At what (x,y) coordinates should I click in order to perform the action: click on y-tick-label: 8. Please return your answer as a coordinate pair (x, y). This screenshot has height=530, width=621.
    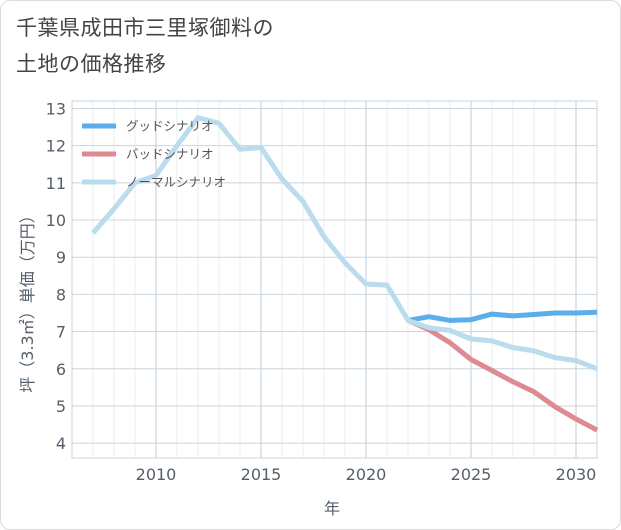
    Looking at the image, I should click on (61, 294).